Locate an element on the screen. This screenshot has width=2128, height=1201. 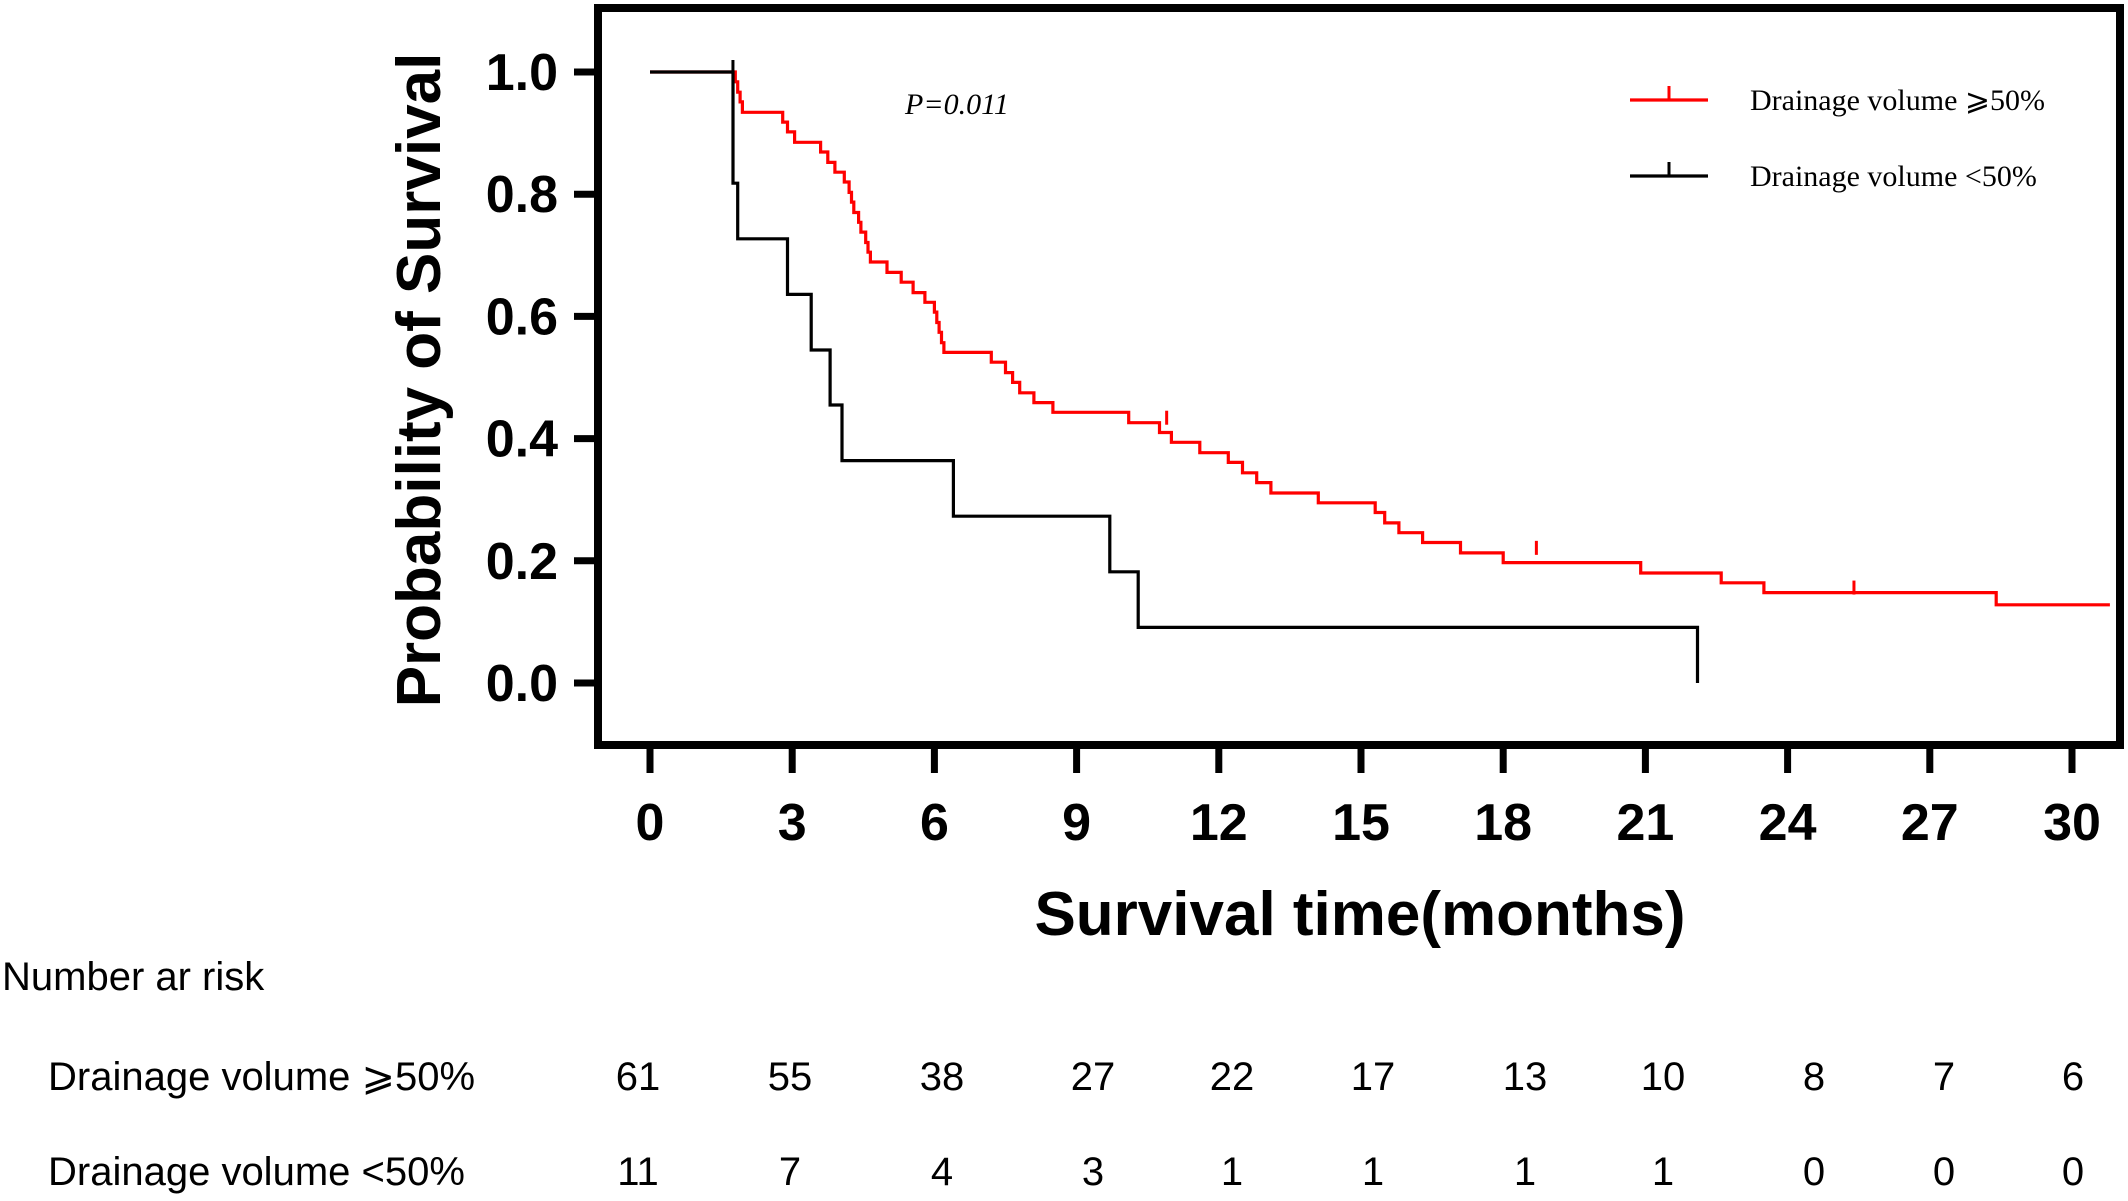
risk-count: 6 is located at coordinates (2073, 1077).